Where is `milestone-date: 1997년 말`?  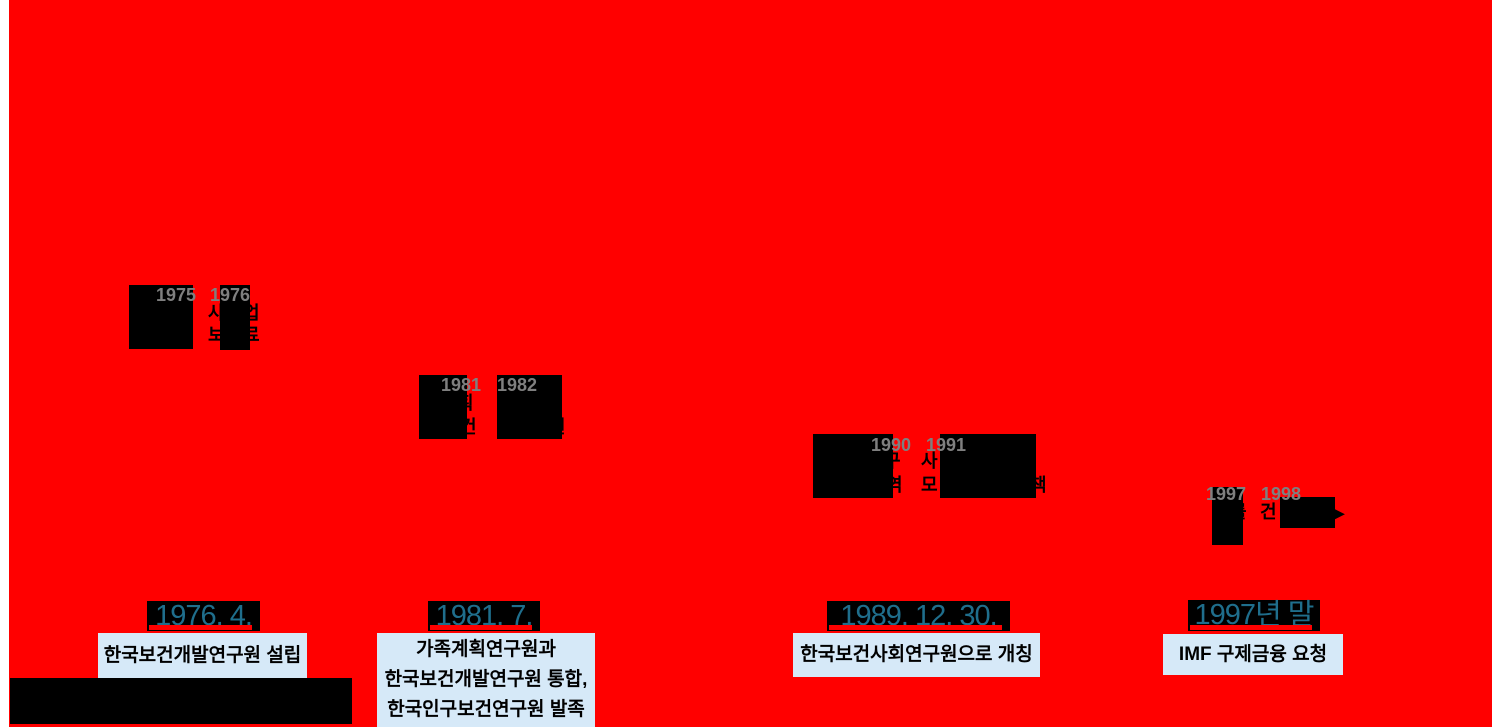 milestone-date: 1997년 말 is located at coordinates (1254, 615).